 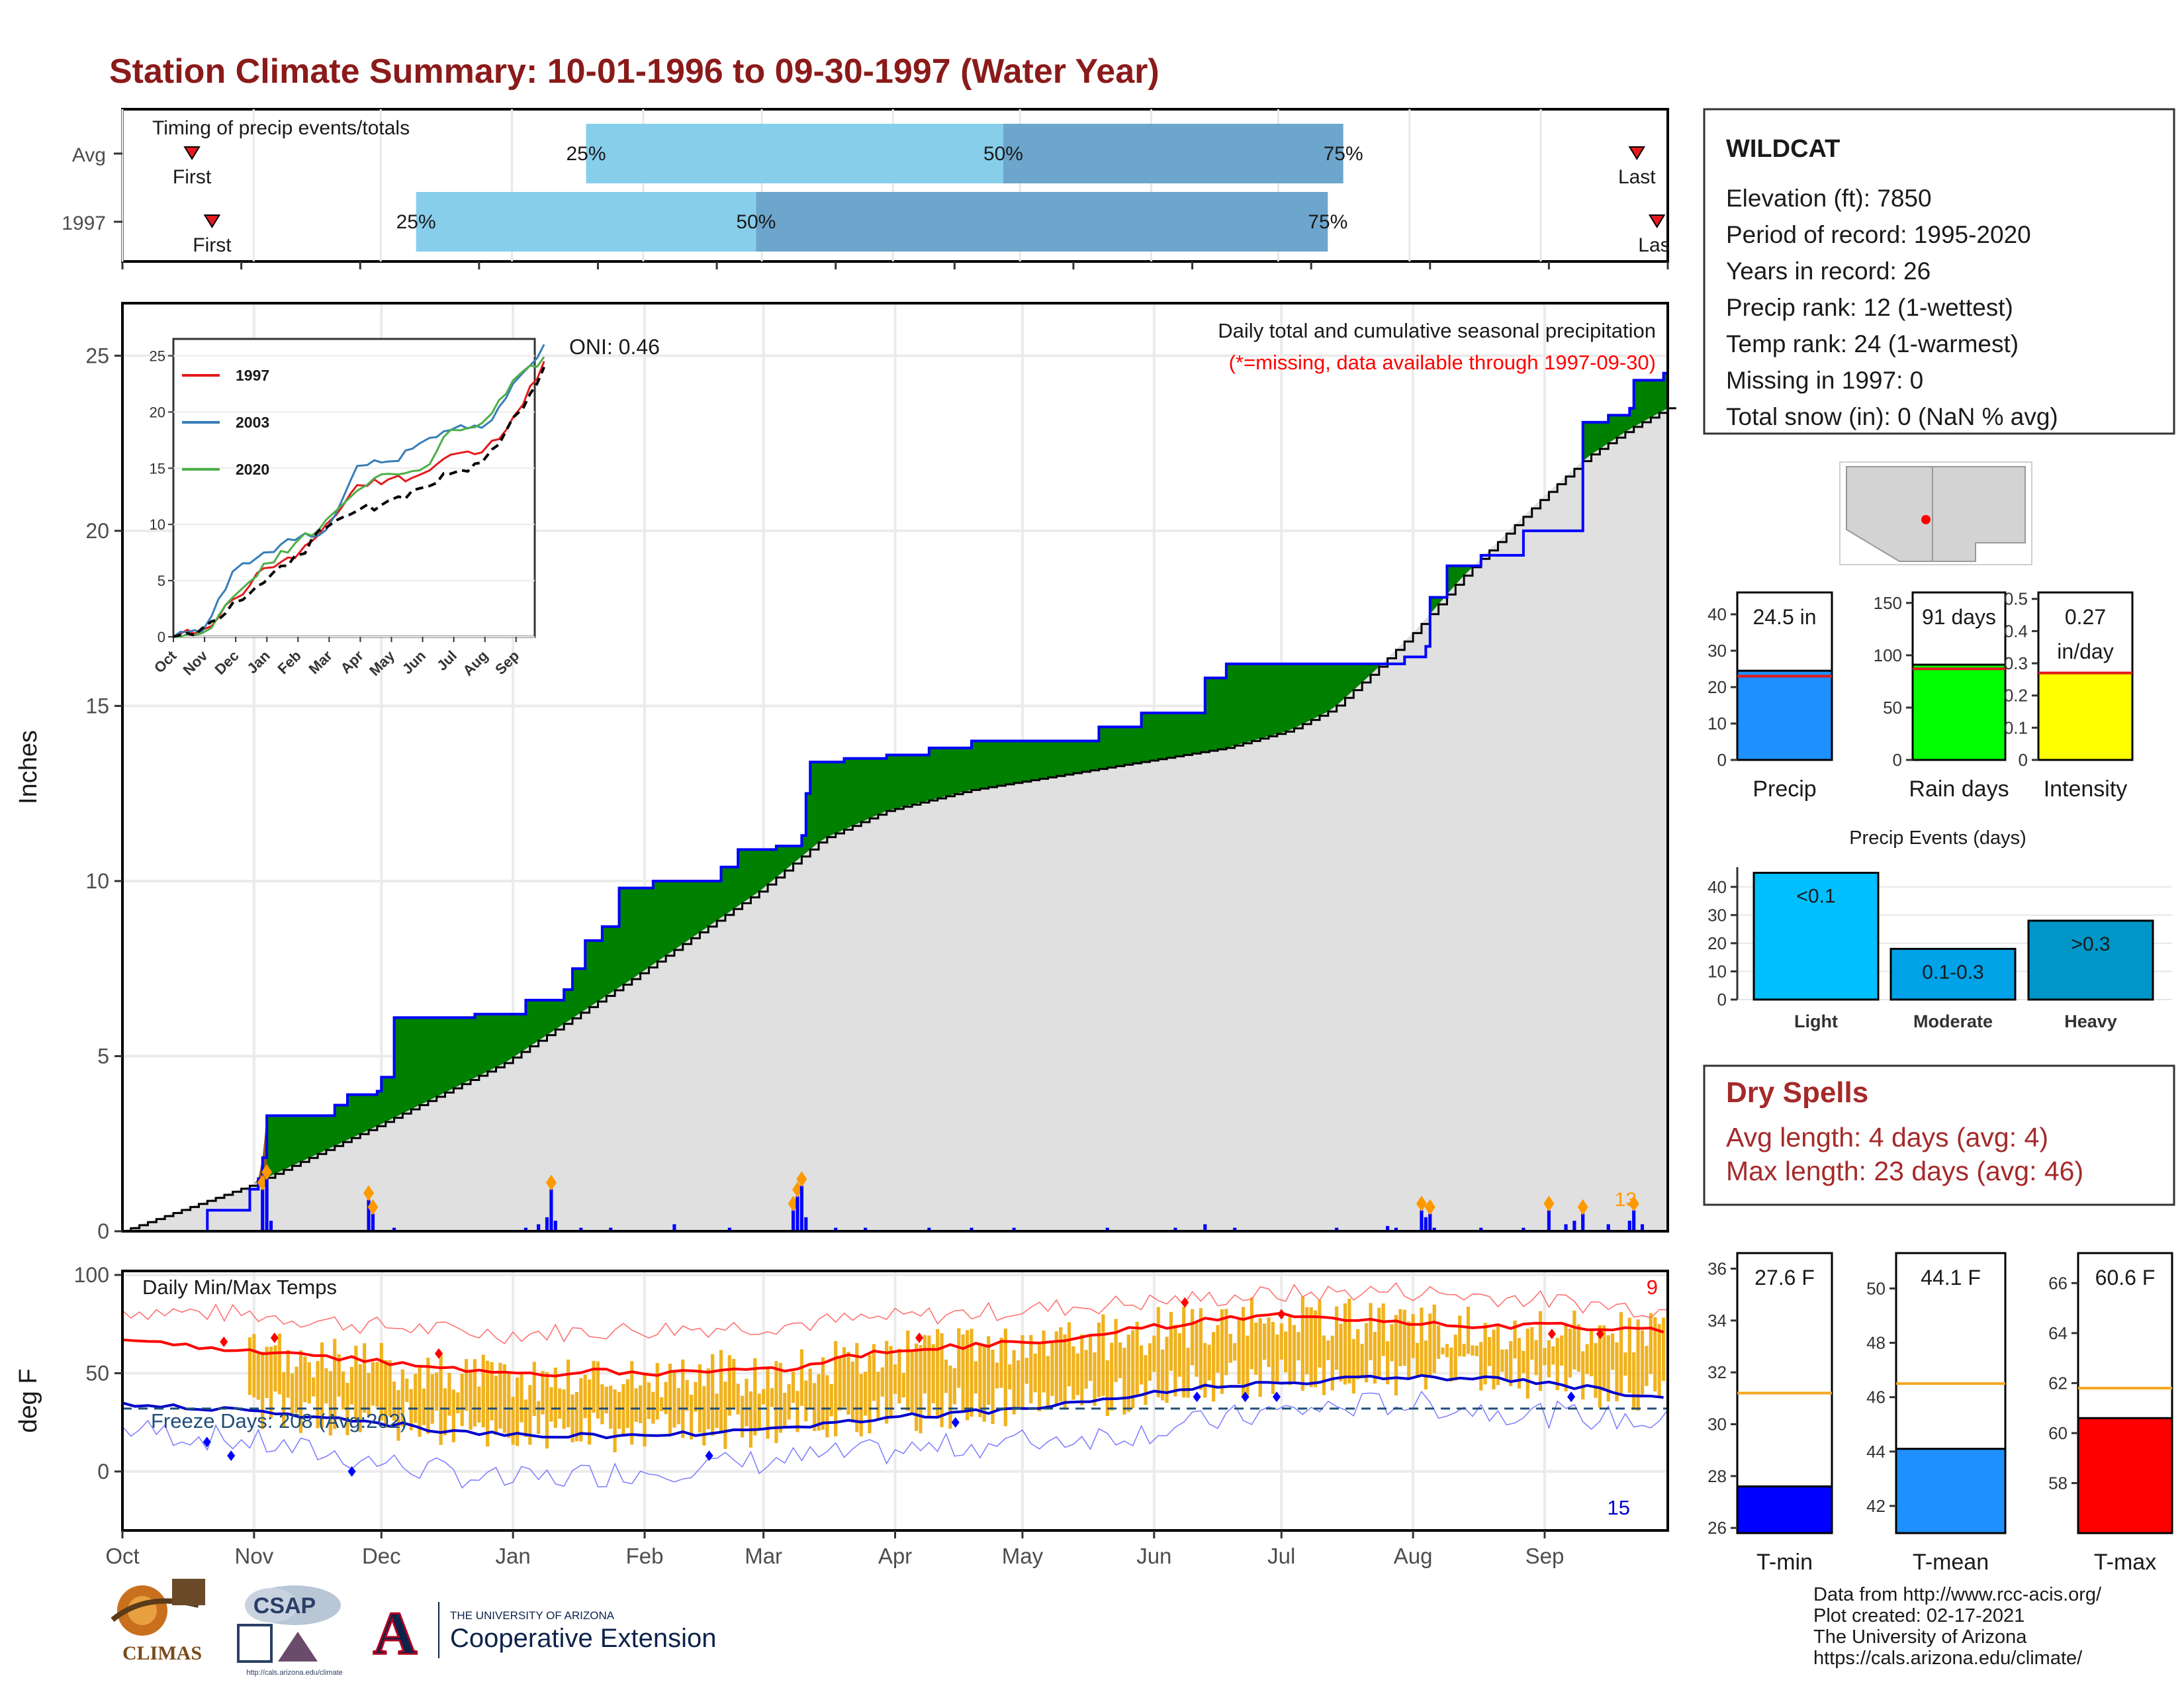 What do you see at coordinates (162, 1653) in the screenshot?
I see `climas-text: CLIMAS` at bounding box center [162, 1653].